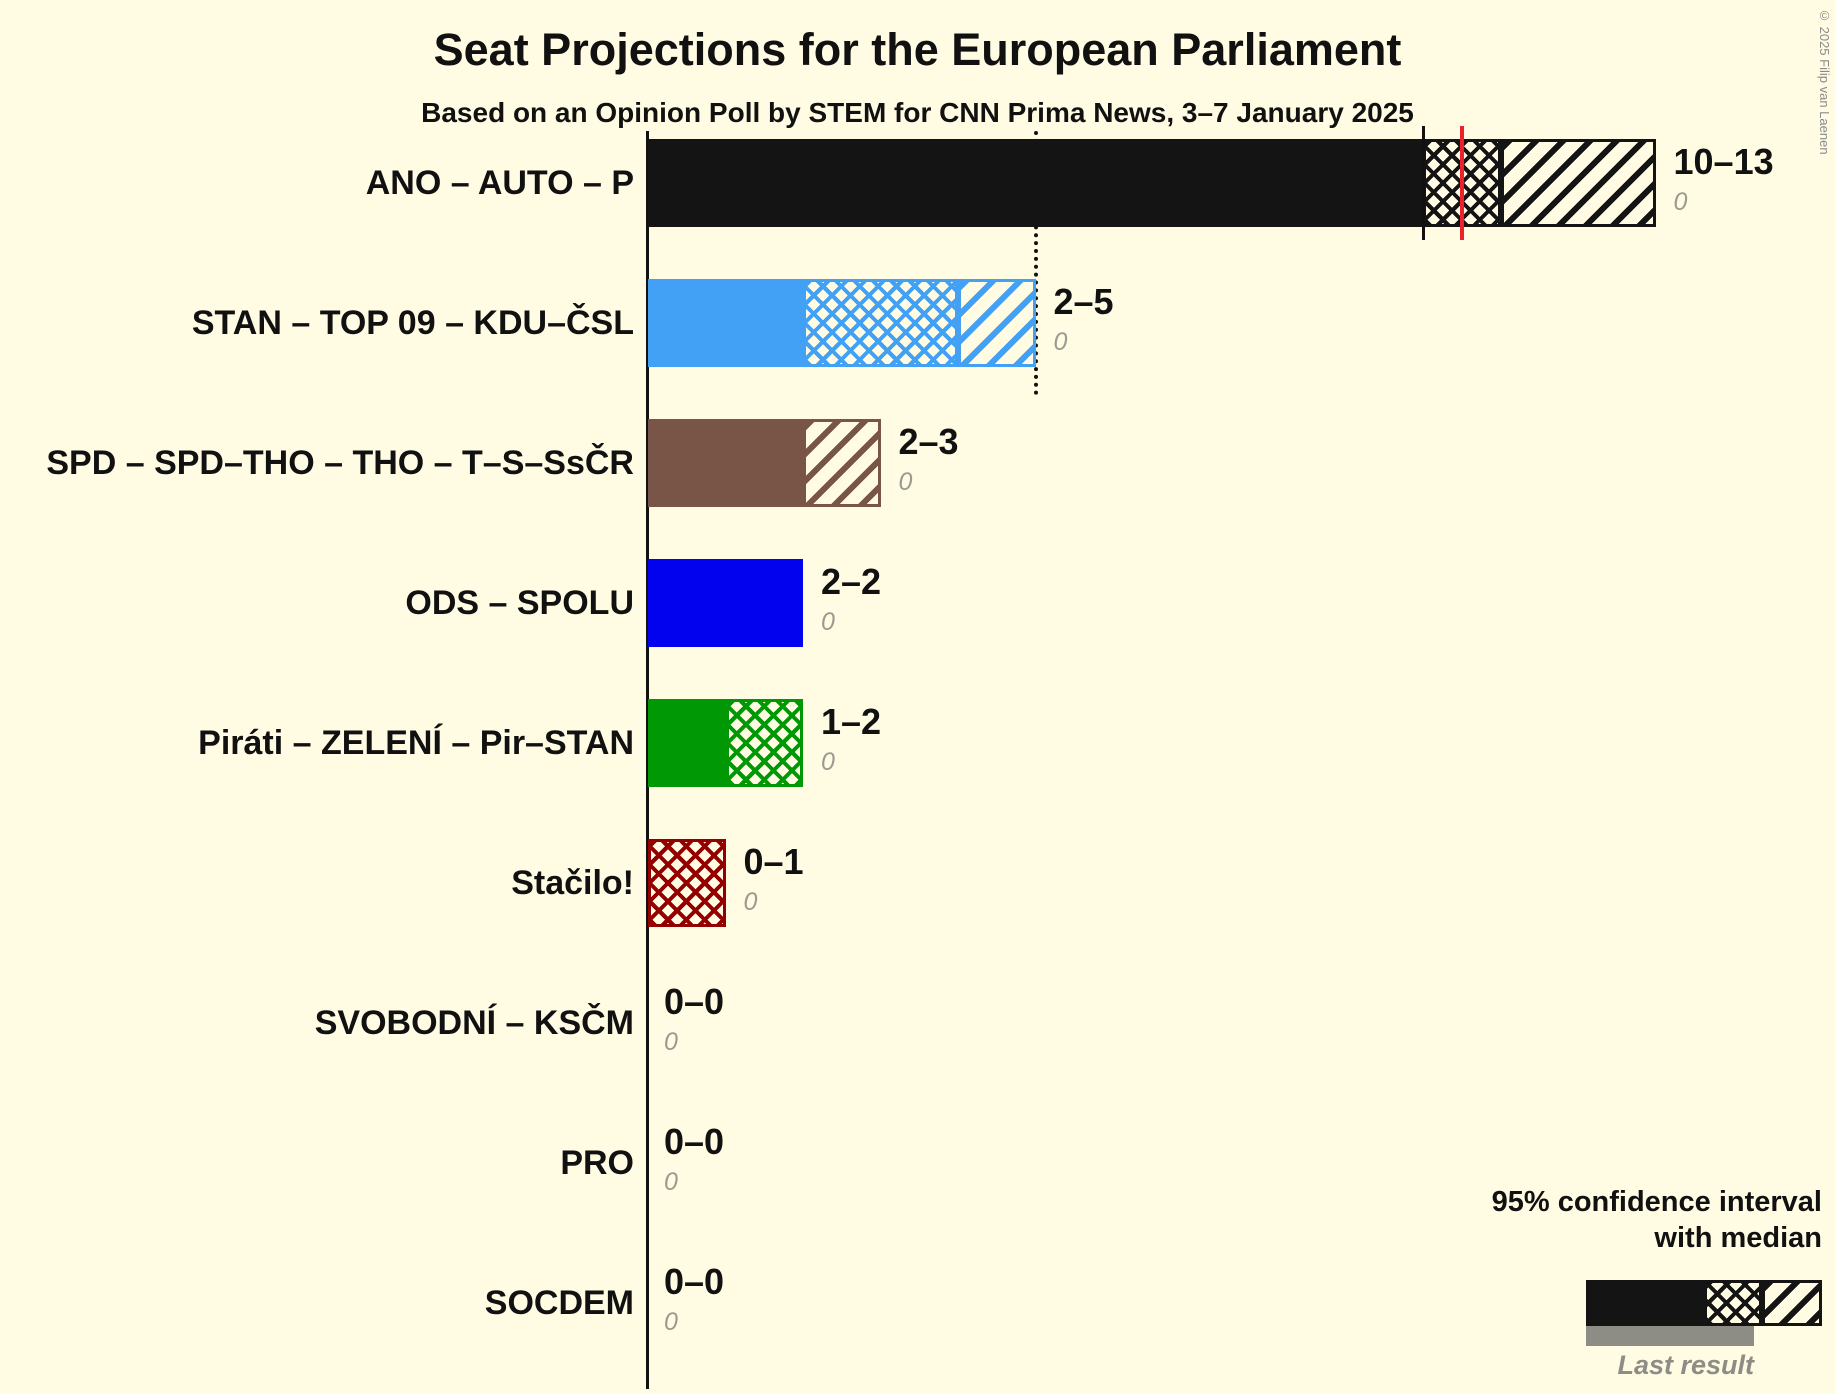  Describe the element at coordinates (773, 861) in the screenshot. I see `seat-range-label: 0–1` at that location.